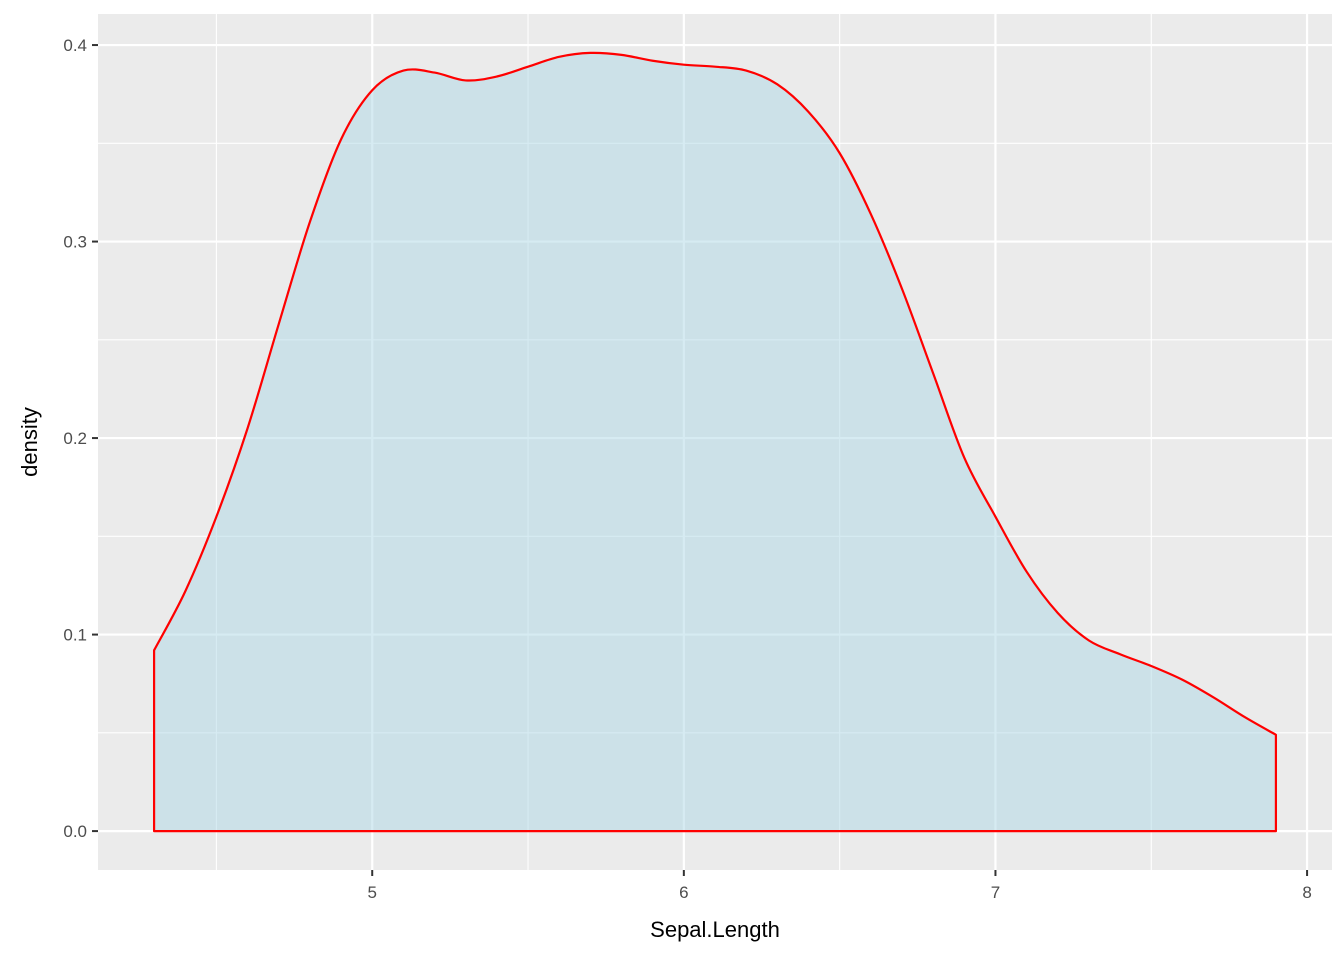  I want to click on x-axis: 5 6 7 8, so click(839, 886).